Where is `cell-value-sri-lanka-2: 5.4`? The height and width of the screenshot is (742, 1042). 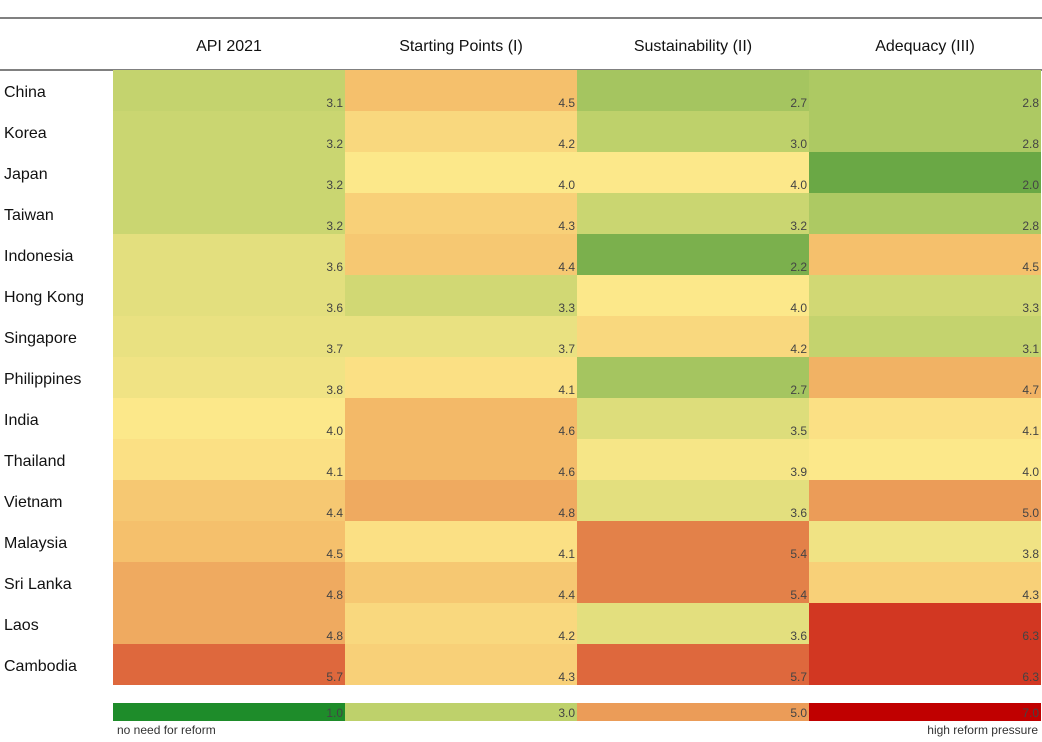 cell-value-sri-lanka-2: 5.4 is located at coordinates (798, 595).